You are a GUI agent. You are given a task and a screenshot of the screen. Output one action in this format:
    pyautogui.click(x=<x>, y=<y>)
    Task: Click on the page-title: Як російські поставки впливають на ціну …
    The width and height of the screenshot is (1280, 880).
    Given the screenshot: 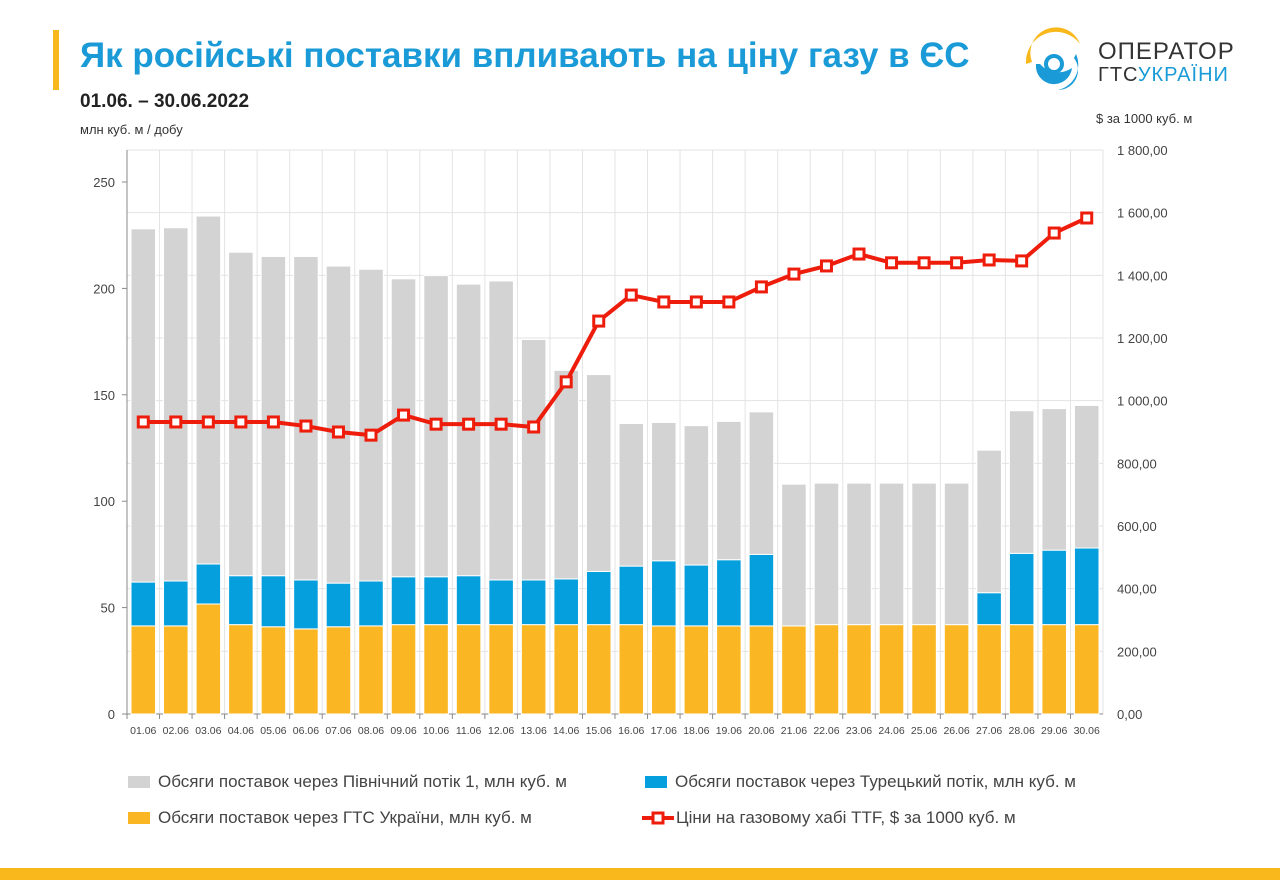 What is the action you would take?
    pyautogui.click(x=525, y=55)
    